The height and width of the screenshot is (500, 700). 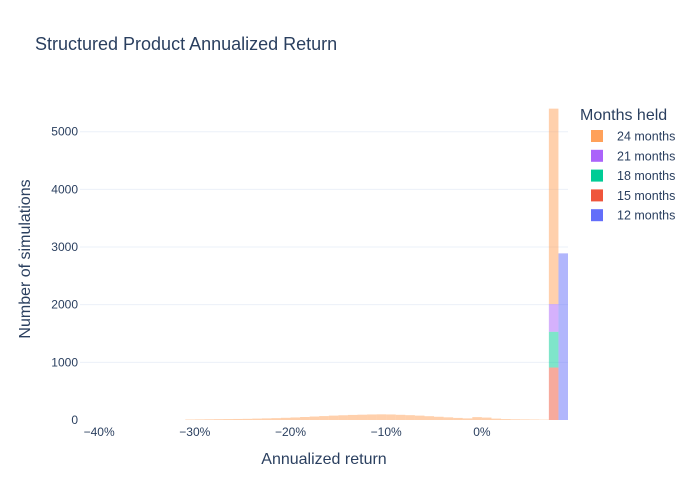 I want to click on histogram-bar: 24 months: 90, so click(x=400, y=417).